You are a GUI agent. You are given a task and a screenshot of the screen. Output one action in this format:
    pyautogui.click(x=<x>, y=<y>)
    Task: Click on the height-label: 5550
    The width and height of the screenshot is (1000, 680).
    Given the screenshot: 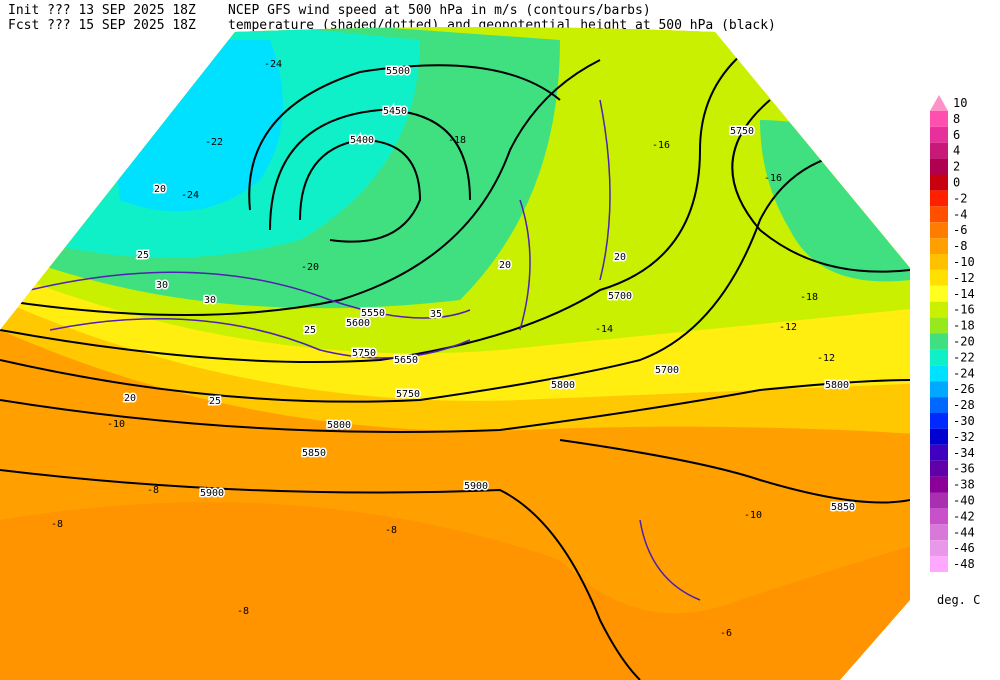 What is the action you would take?
    pyautogui.click(x=373, y=313)
    